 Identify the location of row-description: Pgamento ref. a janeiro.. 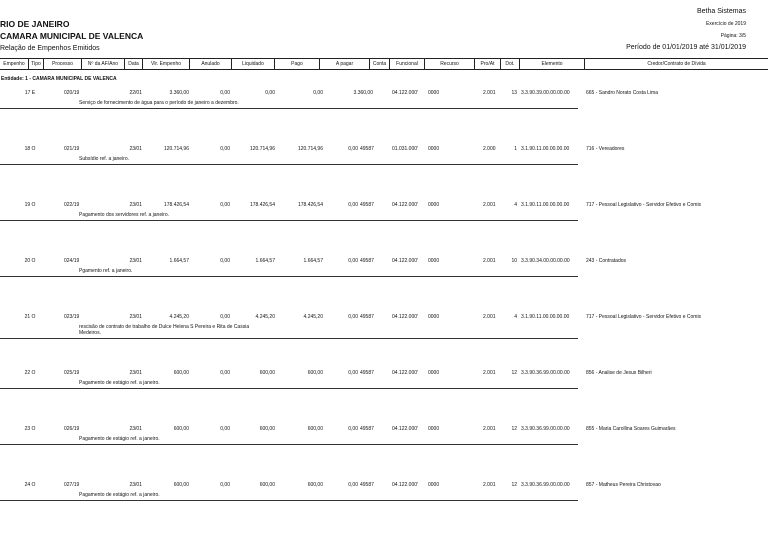
(106, 271).